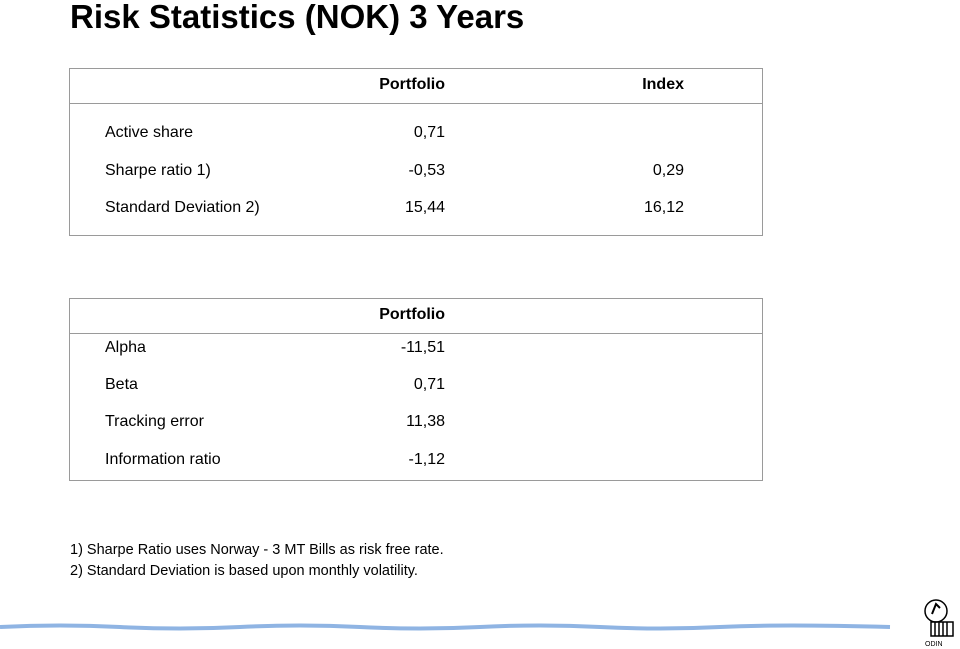  What do you see at coordinates (422, 347) in the screenshot?
I see `cell-value: -11,51` at bounding box center [422, 347].